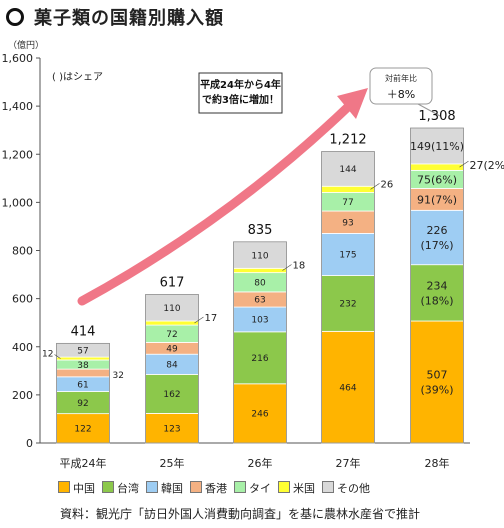 The height and width of the screenshot is (528, 504). I want to click on yoy-label: 対前年比, so click(401, 78).